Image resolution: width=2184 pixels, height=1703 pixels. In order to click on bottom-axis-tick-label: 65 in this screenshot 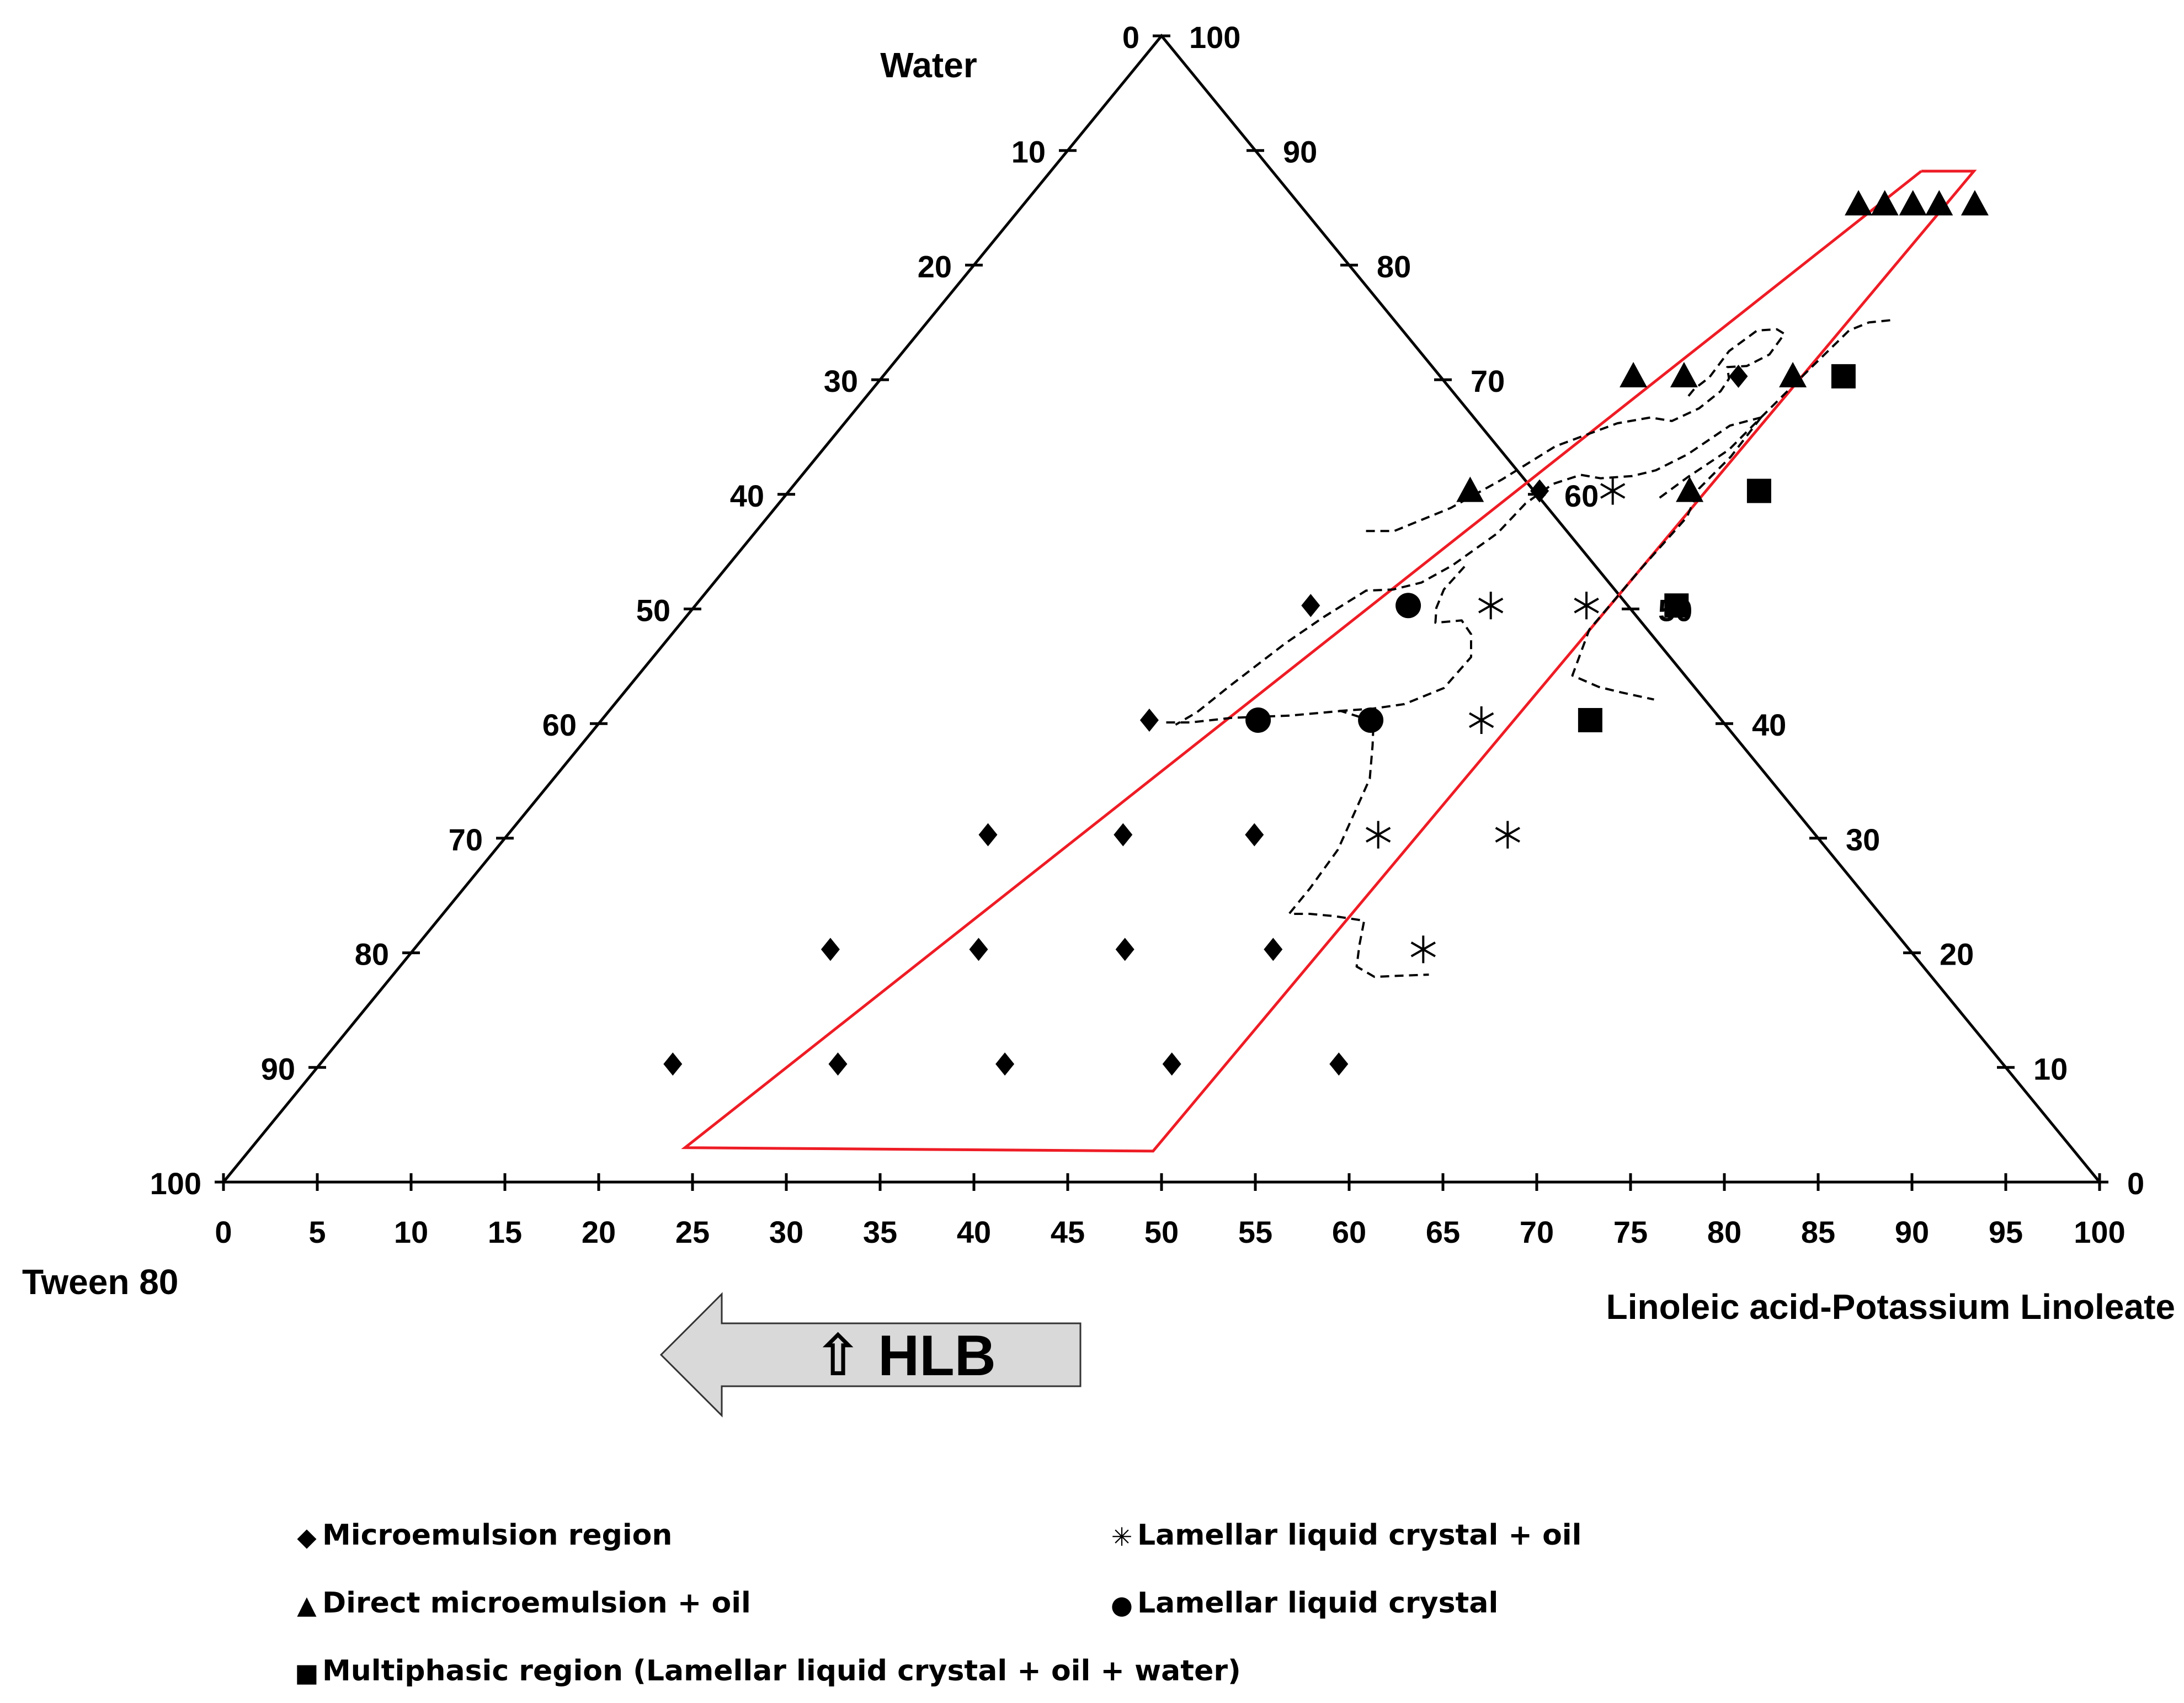, I will do `click(1443, 1232)`.